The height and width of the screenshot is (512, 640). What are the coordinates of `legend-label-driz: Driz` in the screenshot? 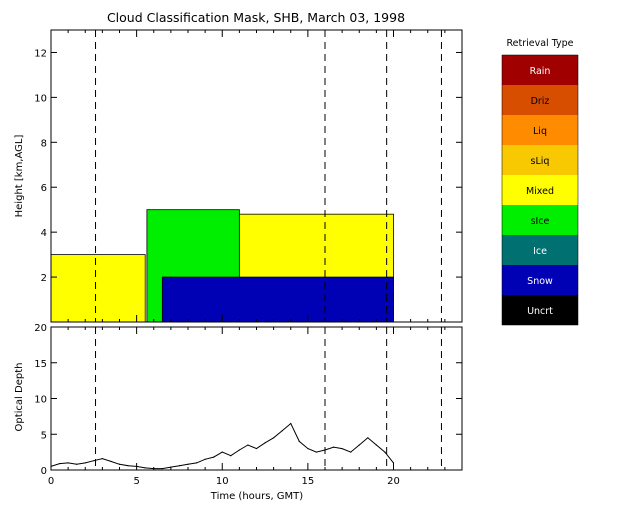 It's located at (540, 101).